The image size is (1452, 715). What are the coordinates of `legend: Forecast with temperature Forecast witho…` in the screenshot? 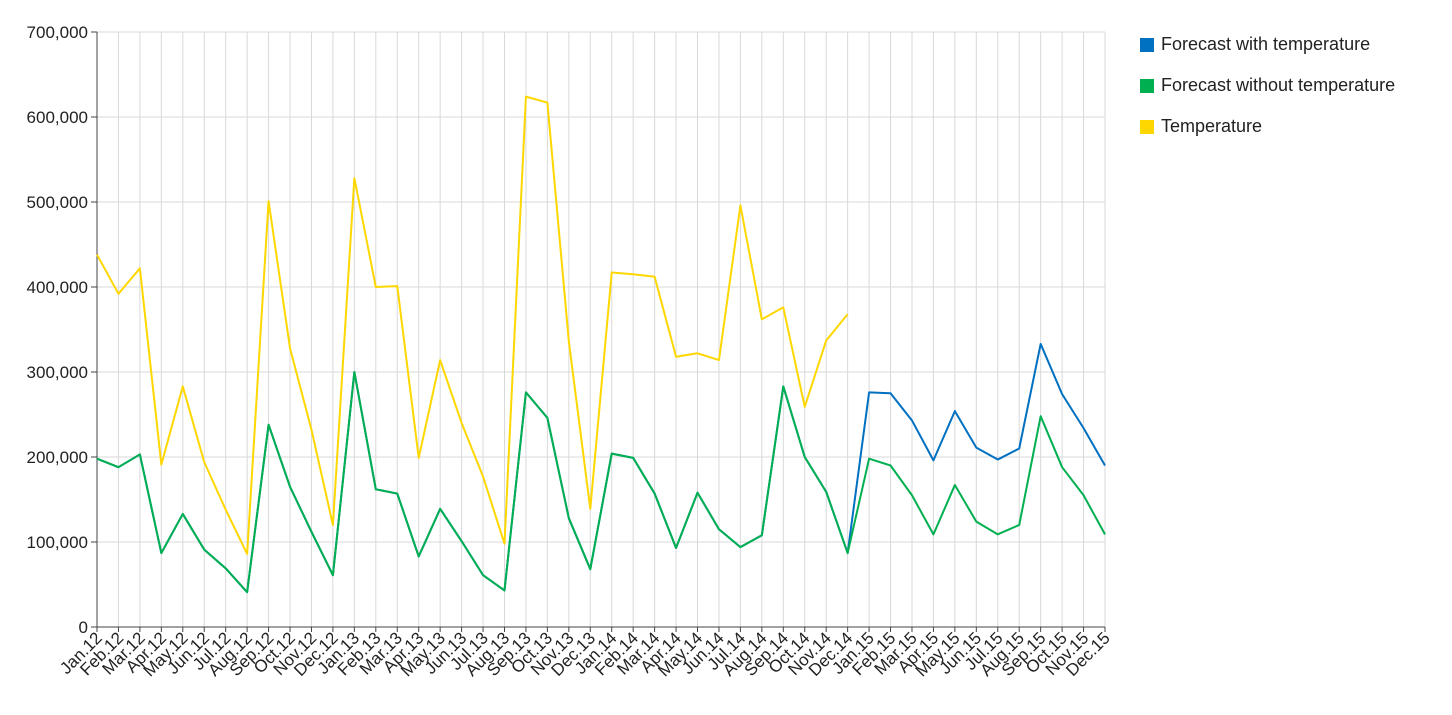 It's located at (1267, 85).